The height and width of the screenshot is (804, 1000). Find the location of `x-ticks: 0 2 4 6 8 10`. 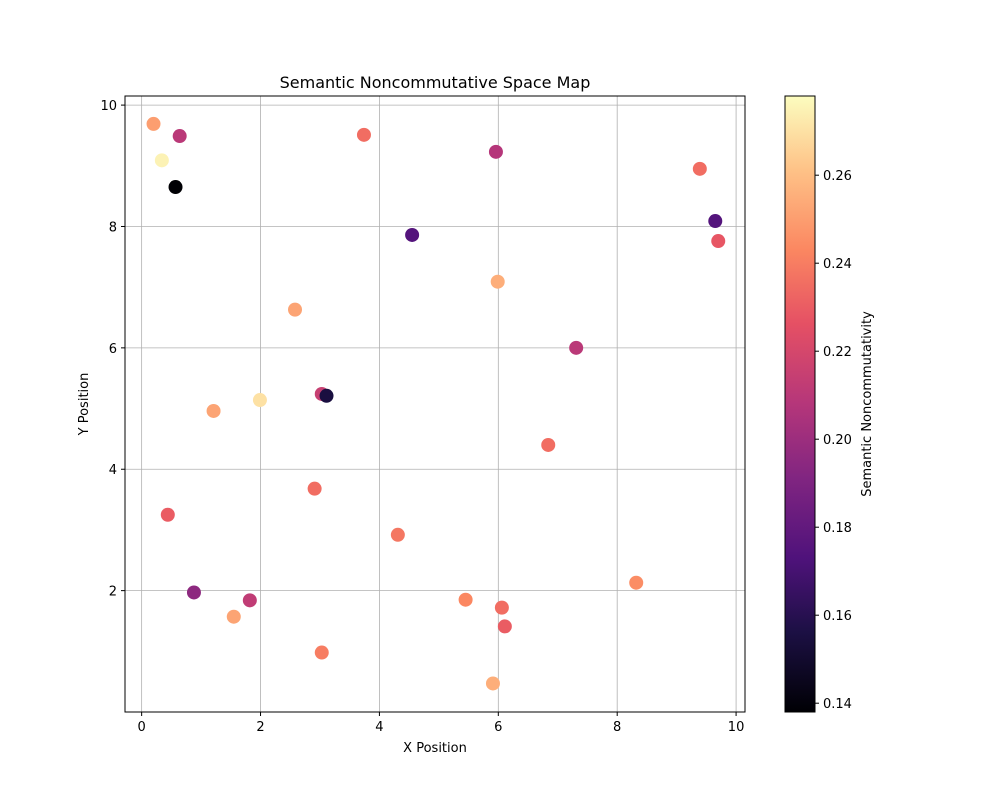

x-ticks: 0 2 4 6 8 10 is located at coordinates (441, 723).